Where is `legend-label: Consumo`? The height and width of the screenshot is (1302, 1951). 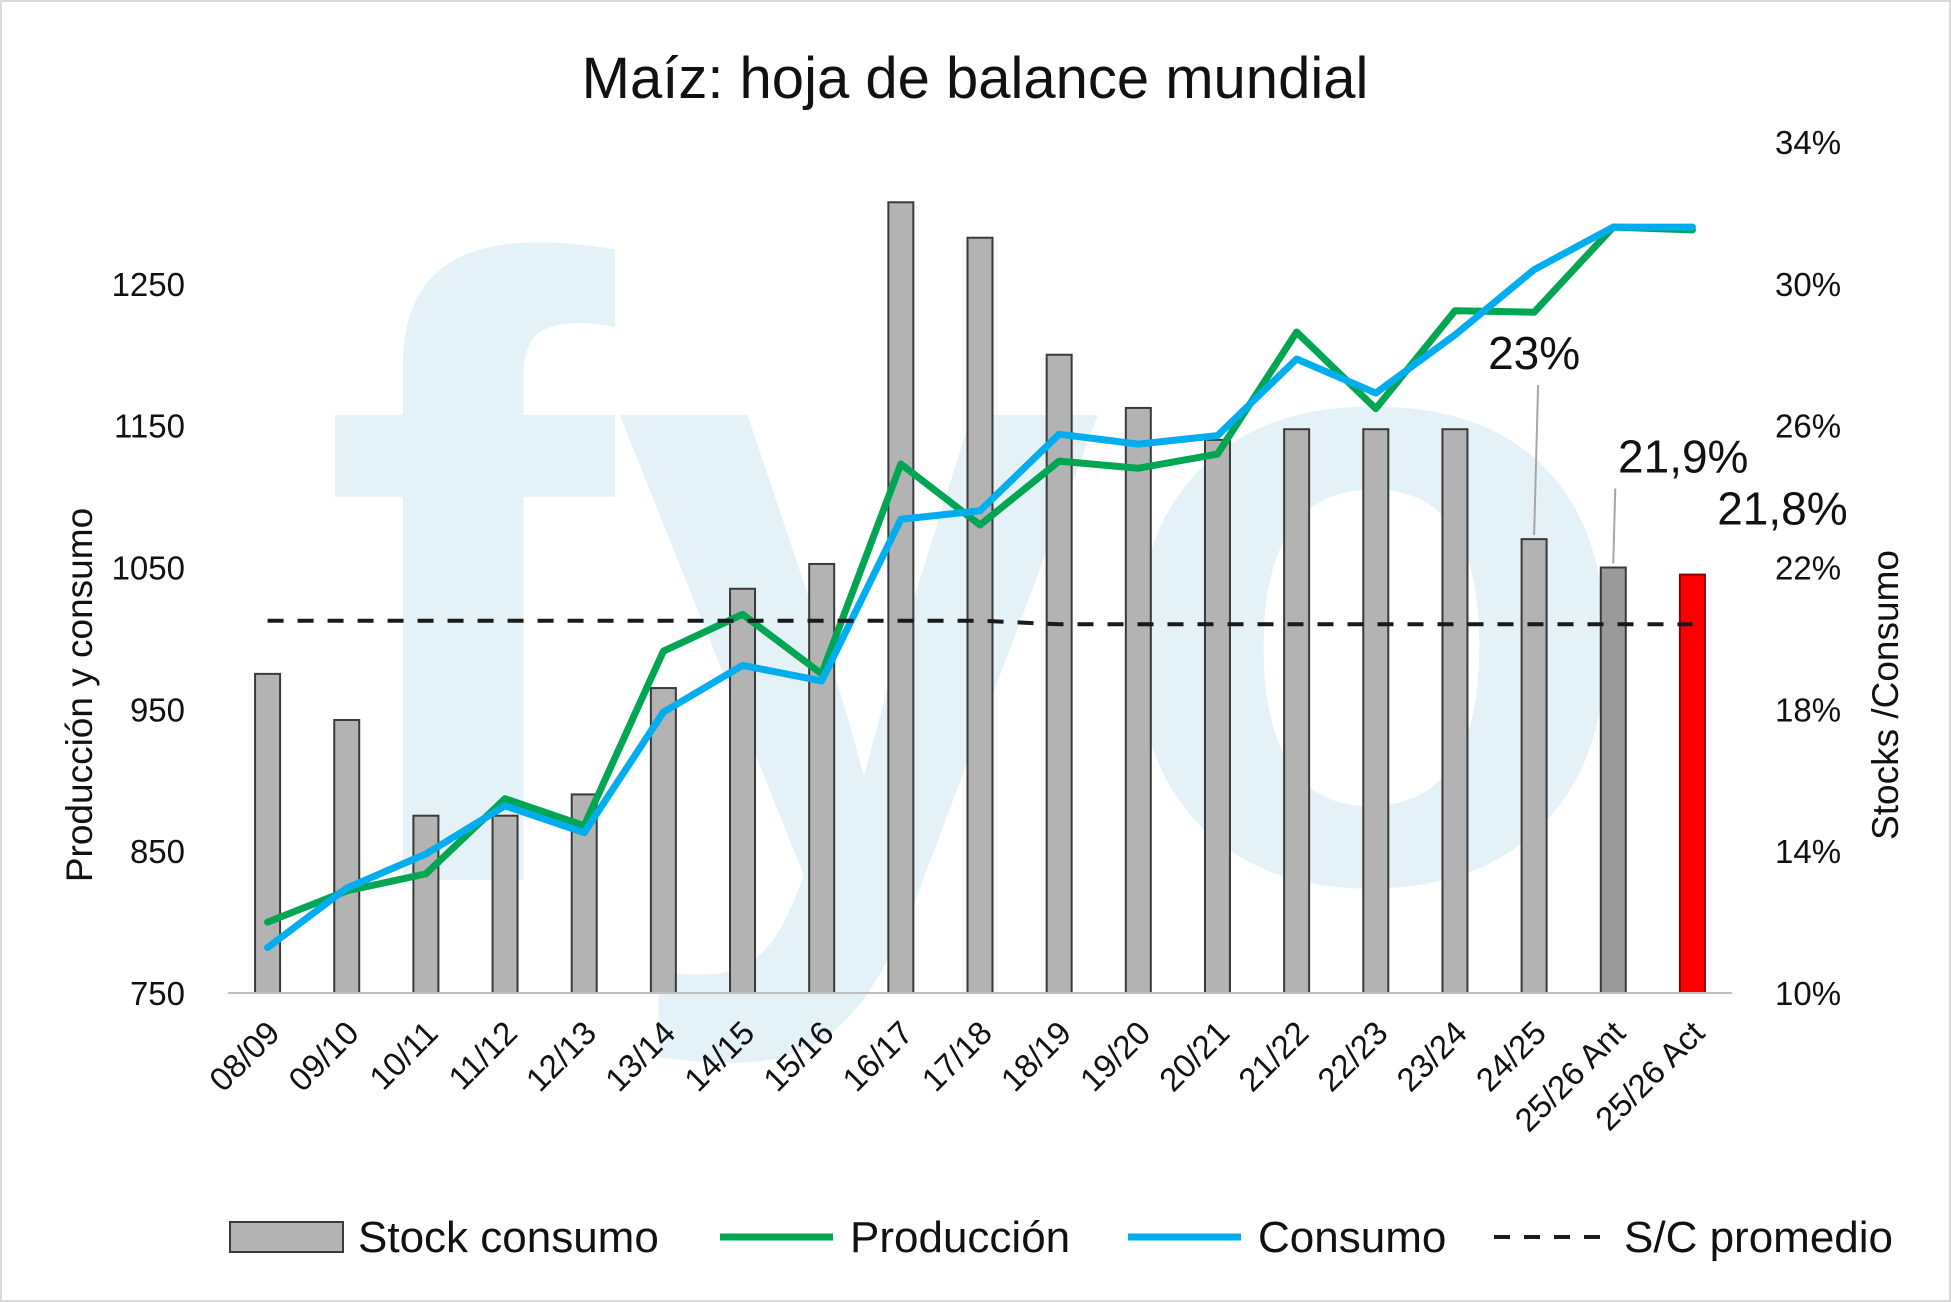
legend-label: Consumo is located at coordinates (1352, 1237).